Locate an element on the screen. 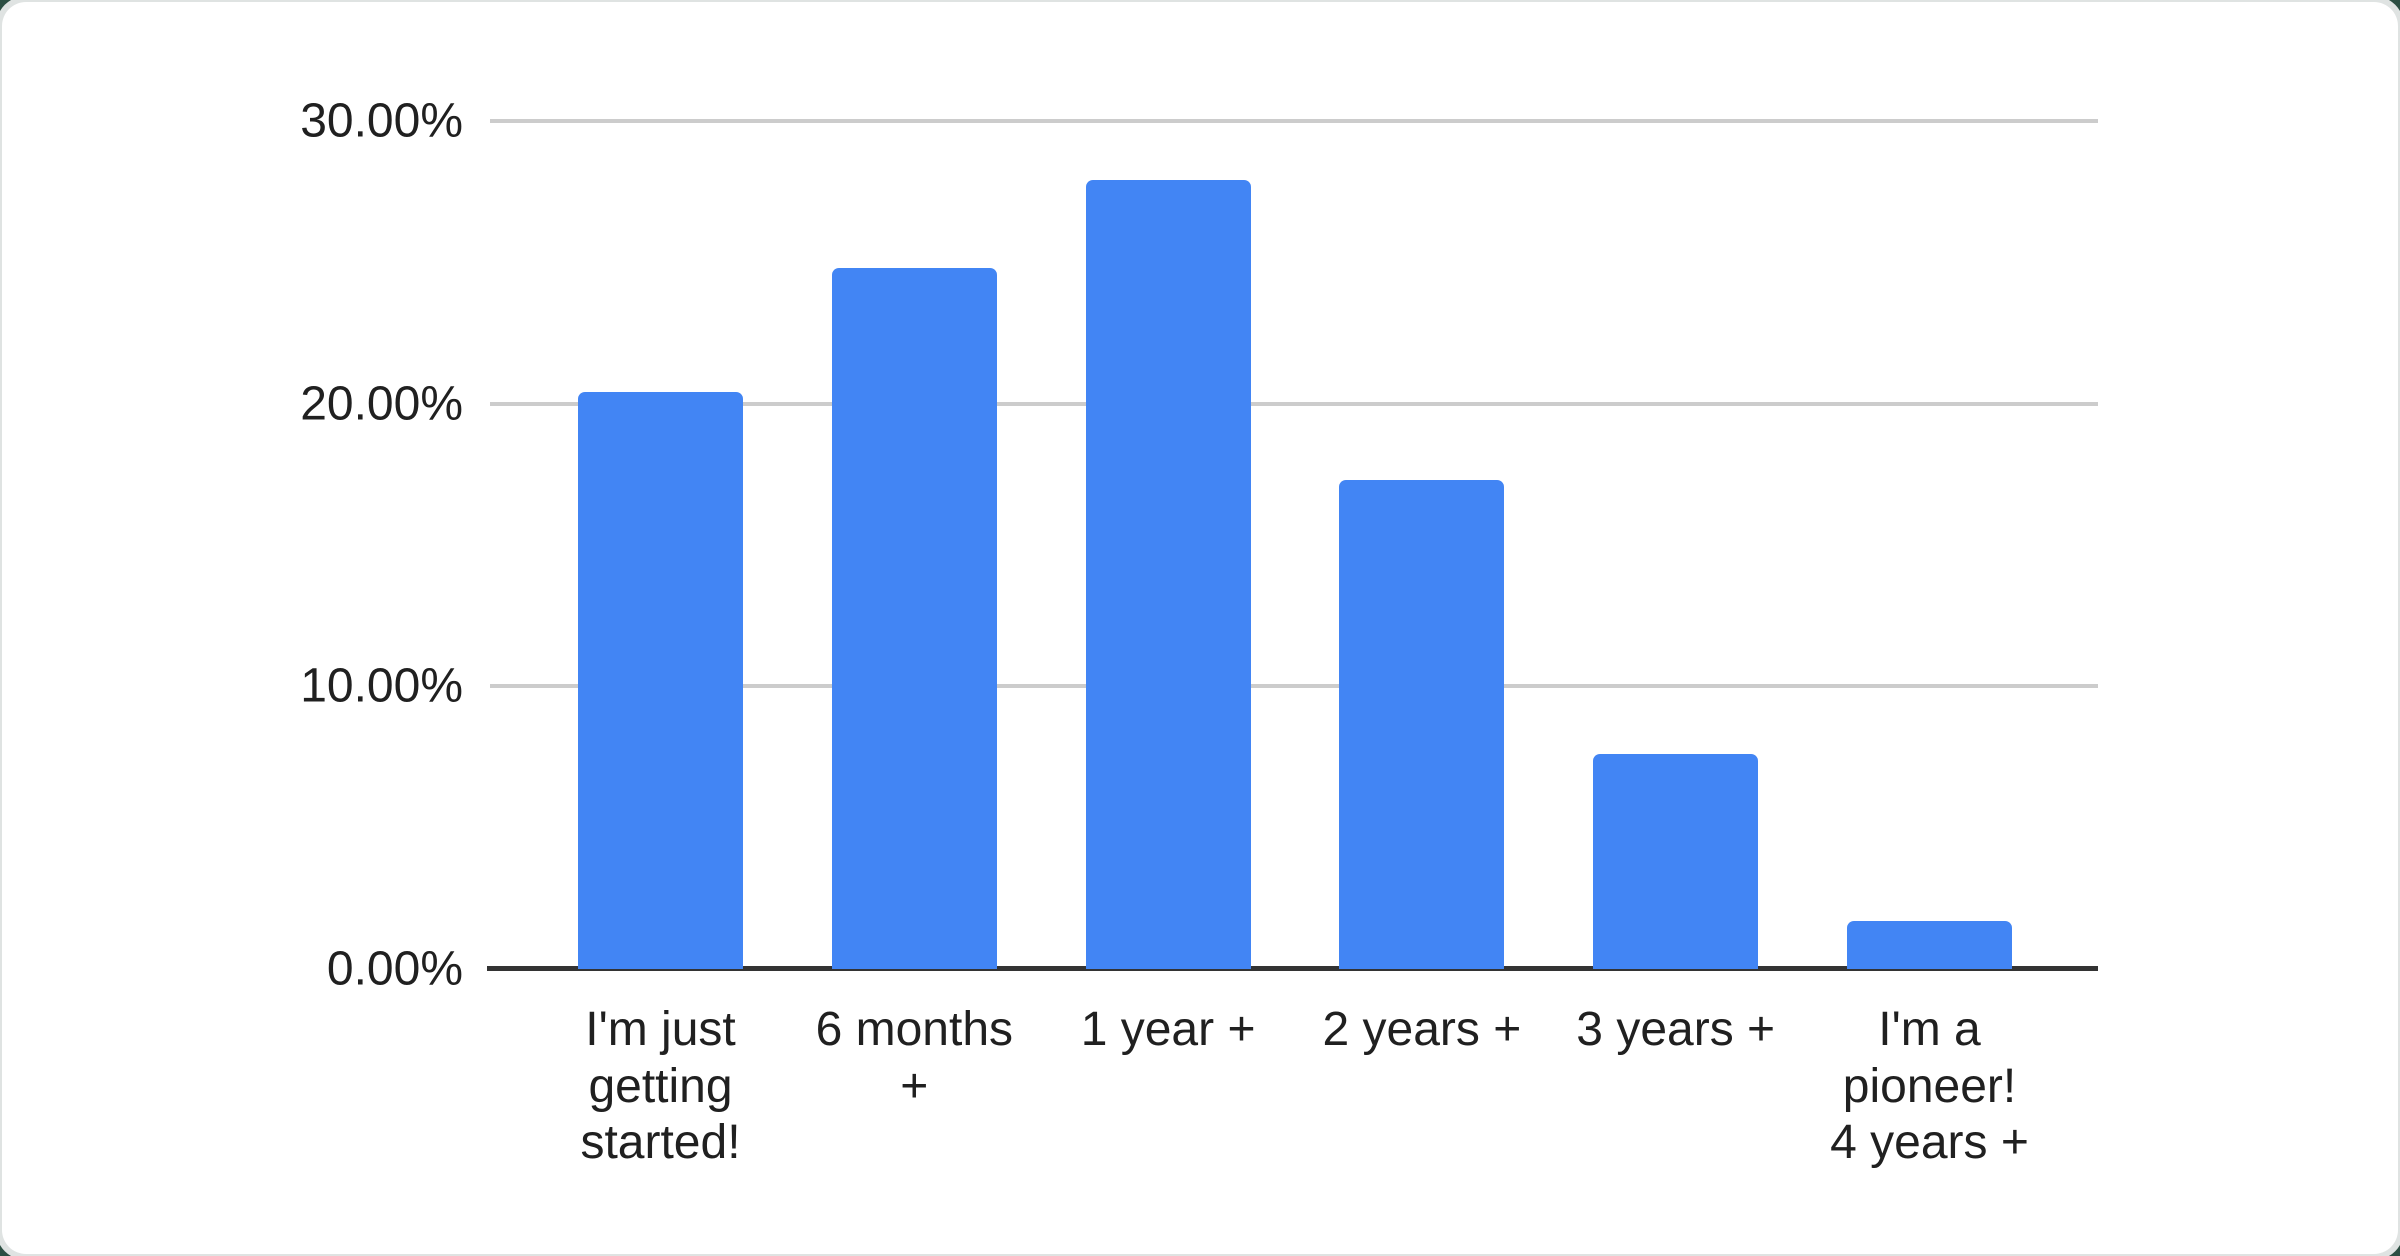 This screenshot has height=1256, width=2400. x-tick-label-5: I'm a pioneer! 4 years + is located at coordinates (1929, 1086).